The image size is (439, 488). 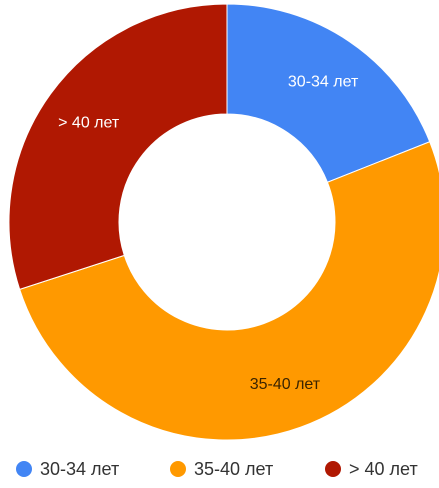 I want to click on legend-label-2: 35-40 лет, so click(x=233, y=469).